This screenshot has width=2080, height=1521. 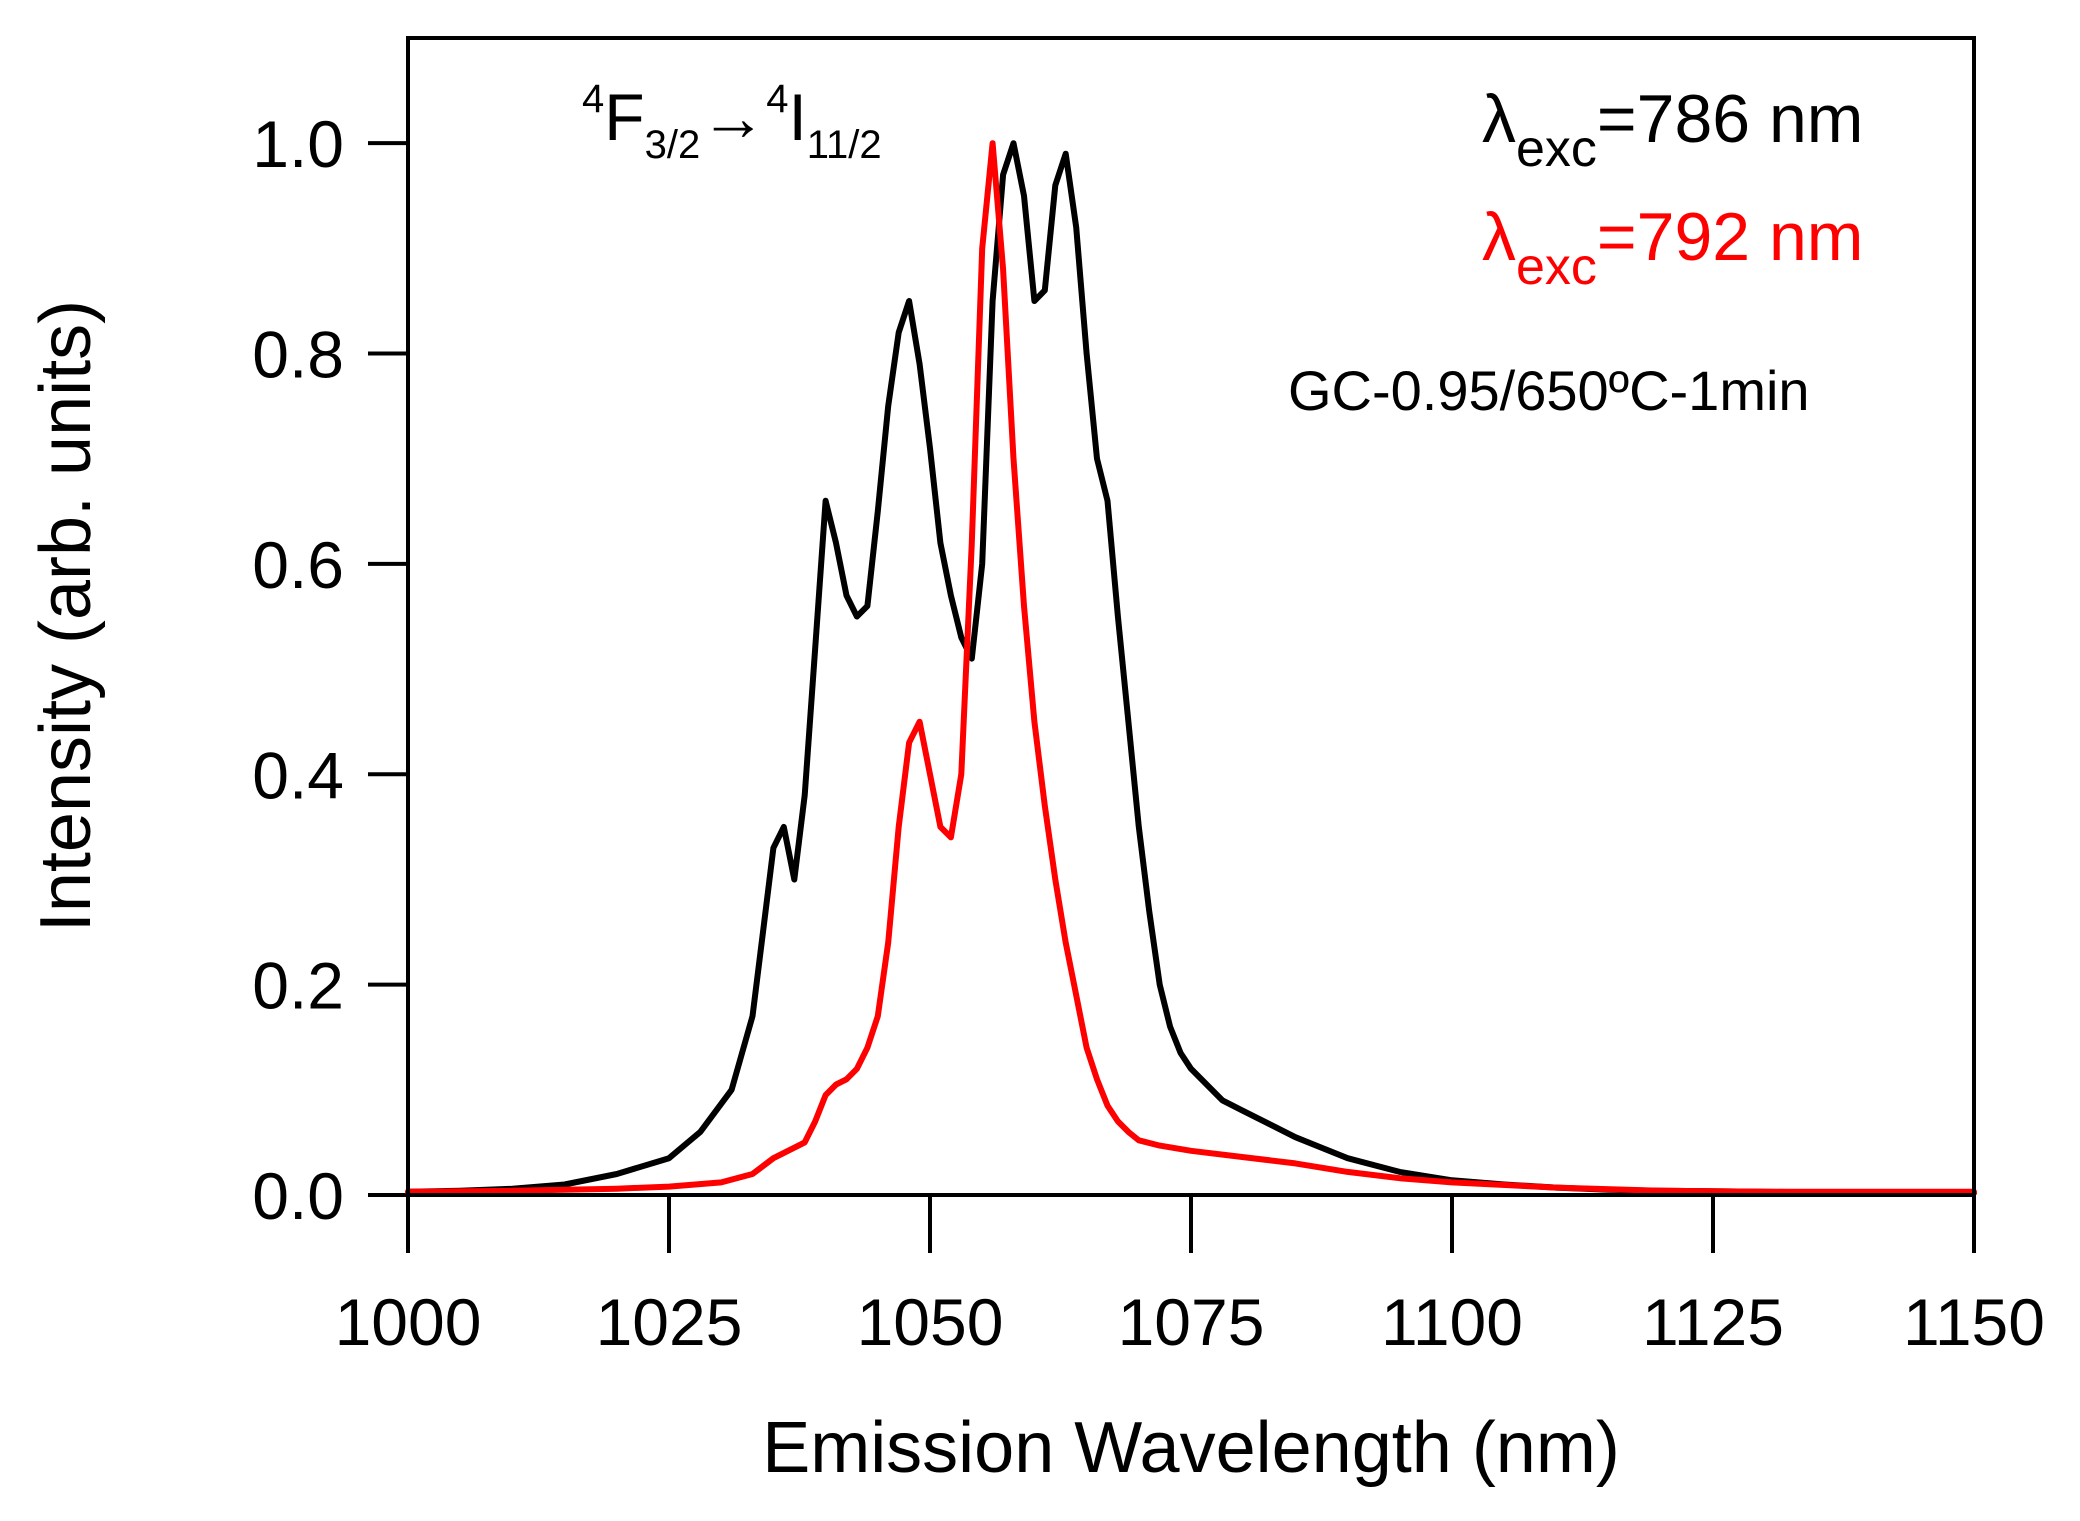 I want to click on x-tick-label: 1050, so click(x=930, y=1322).